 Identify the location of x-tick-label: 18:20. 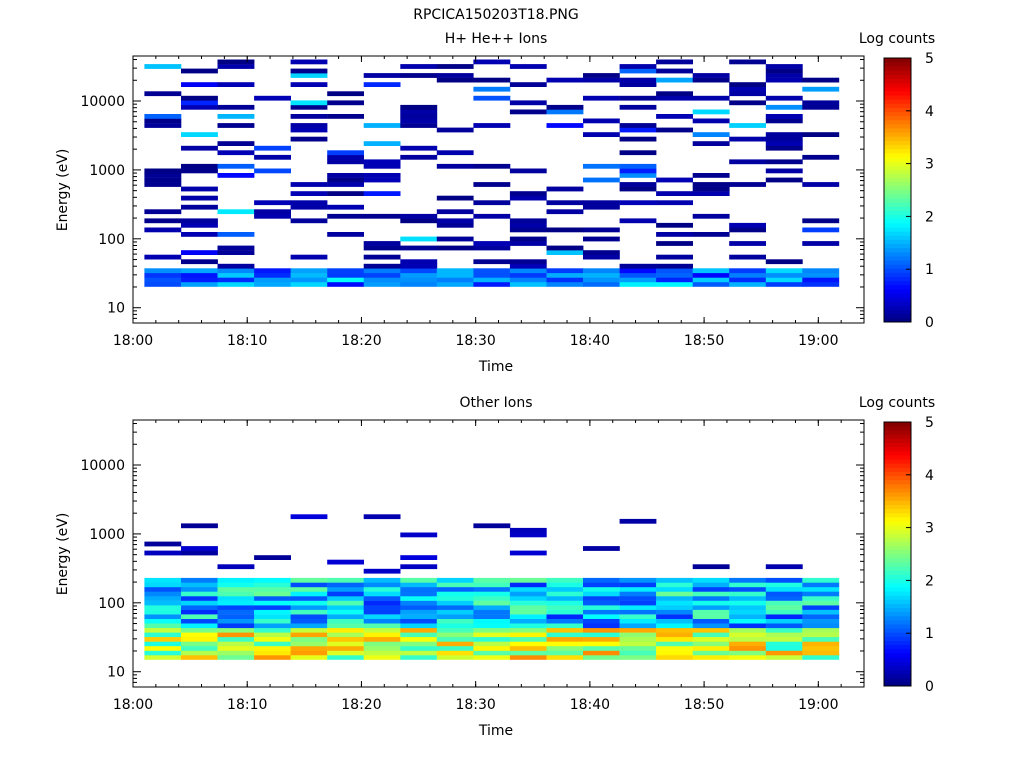
(361, 705).